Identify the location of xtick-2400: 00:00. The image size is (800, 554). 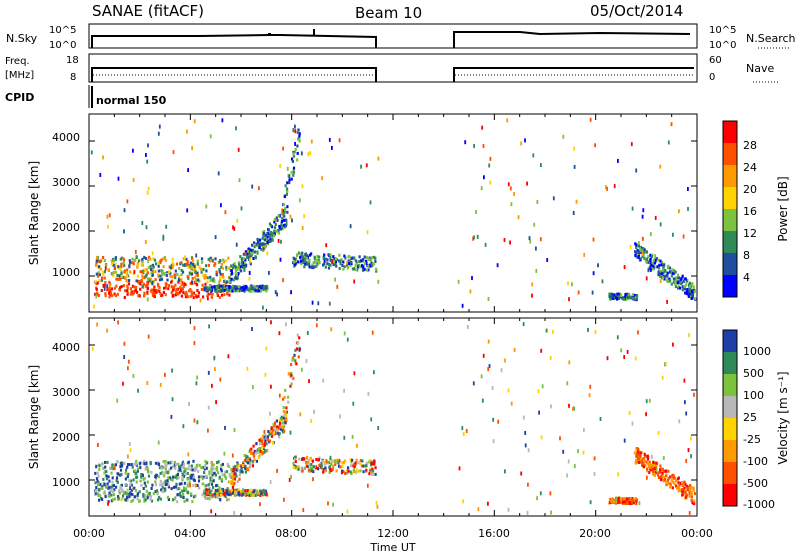
(697, 533).